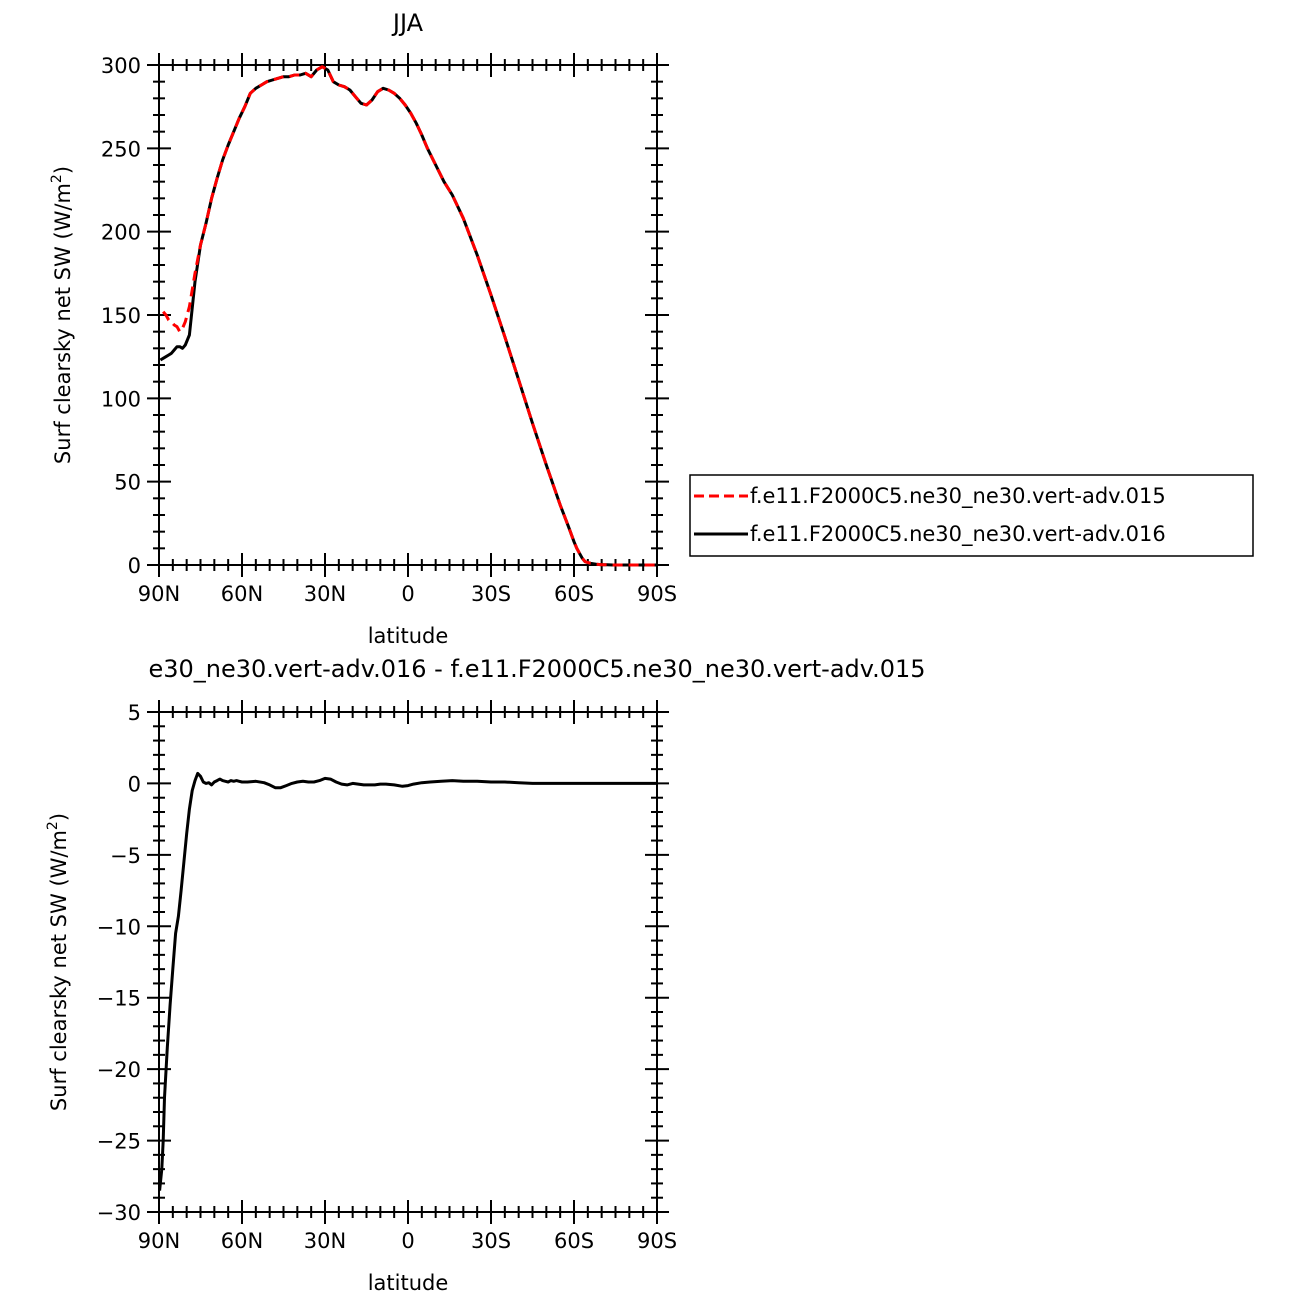 The width and height of the screenshot is (1302, 1303). What do you see at coordinates (958, 496) in the screenshot?
I see `legend-label-015: f.e11.F2000C5.ne30_ne30.vert-adv.015` at bounding box center [958, 496].